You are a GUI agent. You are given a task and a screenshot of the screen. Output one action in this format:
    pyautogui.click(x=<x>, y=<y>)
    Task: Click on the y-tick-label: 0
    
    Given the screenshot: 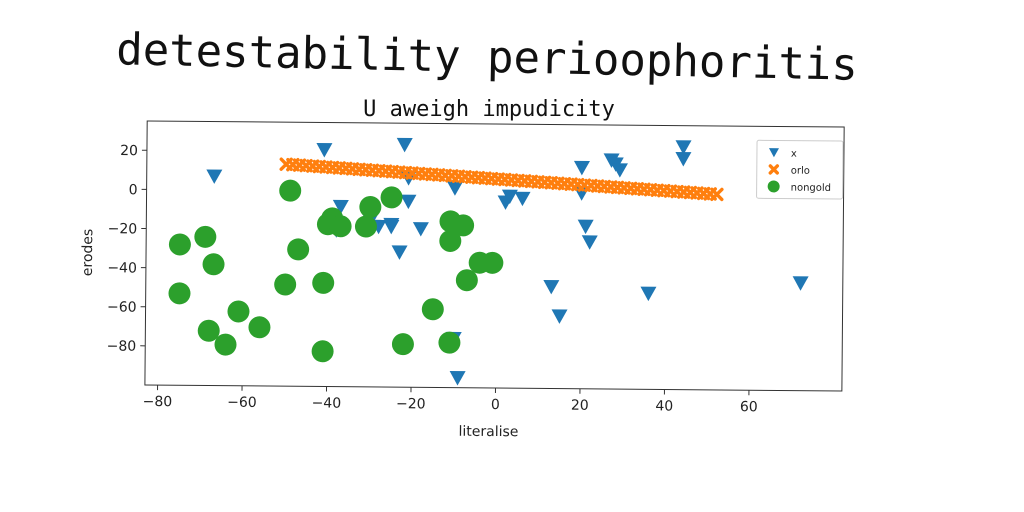 What is the action you would take?
    pyautogui.click(x=133, y=190)
    